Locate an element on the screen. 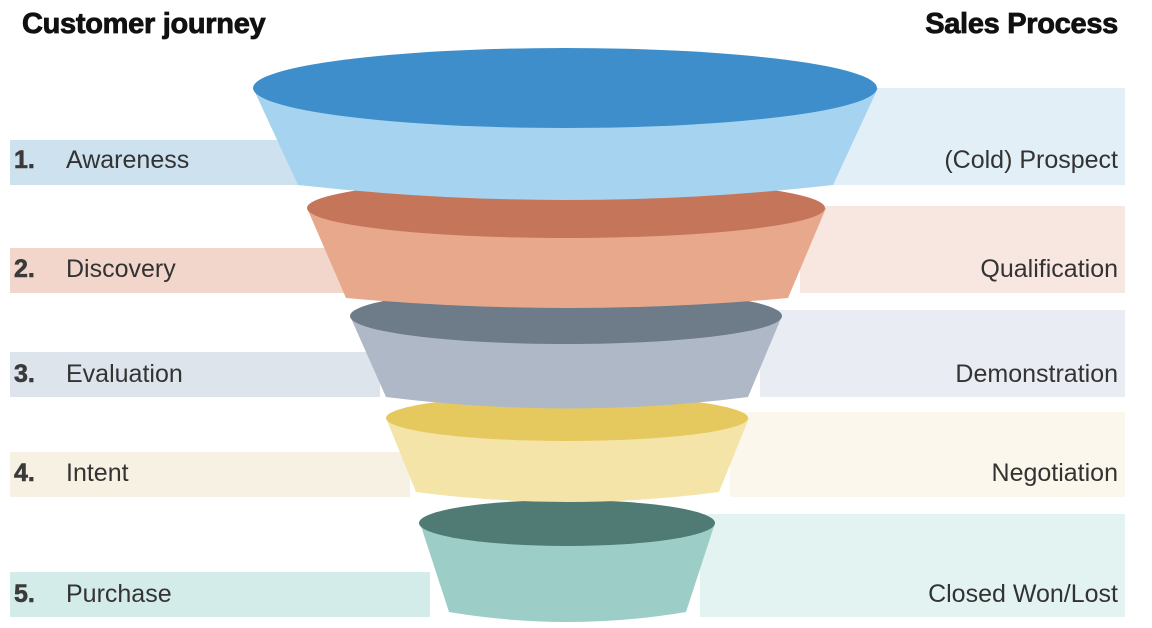 The image size is (1152, 628). journey-label-awareness: Awareness is located at coordinates (128, 160).